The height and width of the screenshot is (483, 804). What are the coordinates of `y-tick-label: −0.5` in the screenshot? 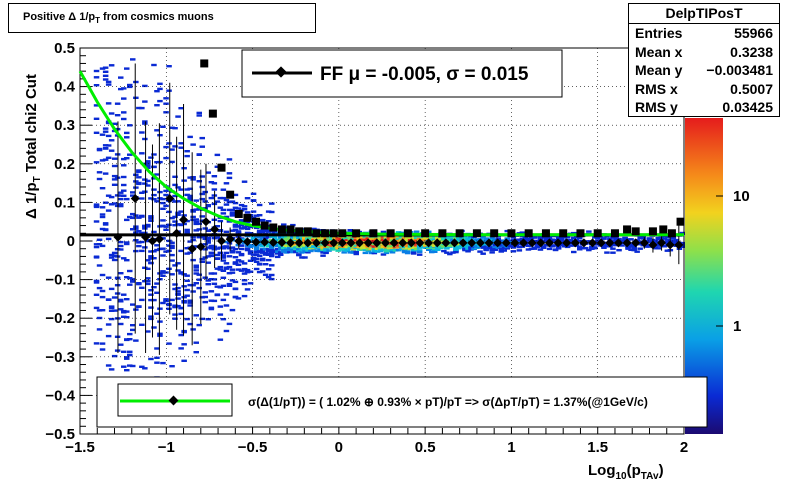 It's located at (60, 434).